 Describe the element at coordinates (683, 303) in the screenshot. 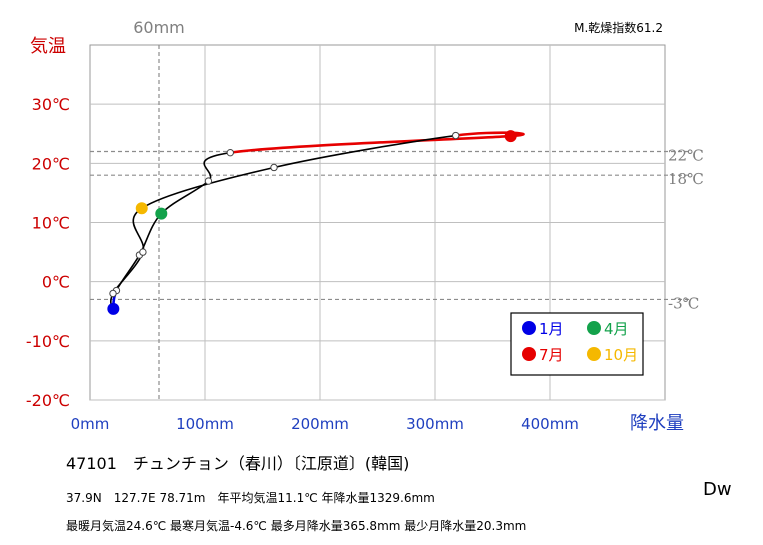

I see `reference-label-temp: -3℃` at that location.